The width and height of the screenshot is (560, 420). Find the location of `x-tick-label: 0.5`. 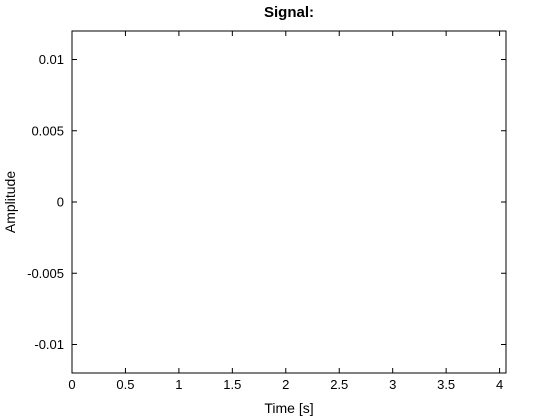

x-tick-label: 0.5 is located at coordinates (125, 384).